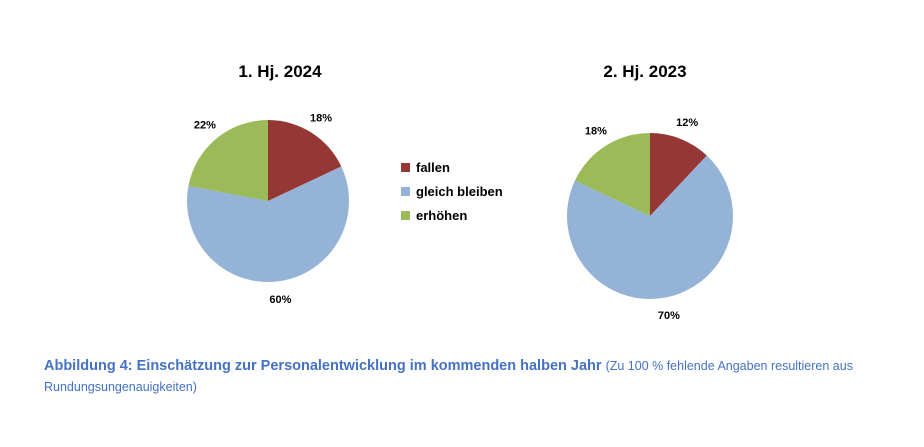 This screenshot has width=924, height=447. What do you see at coordinates (596, 132) in the screenshot?
I see `data-label-1-2: 18%` at bounding box center [596, 132].